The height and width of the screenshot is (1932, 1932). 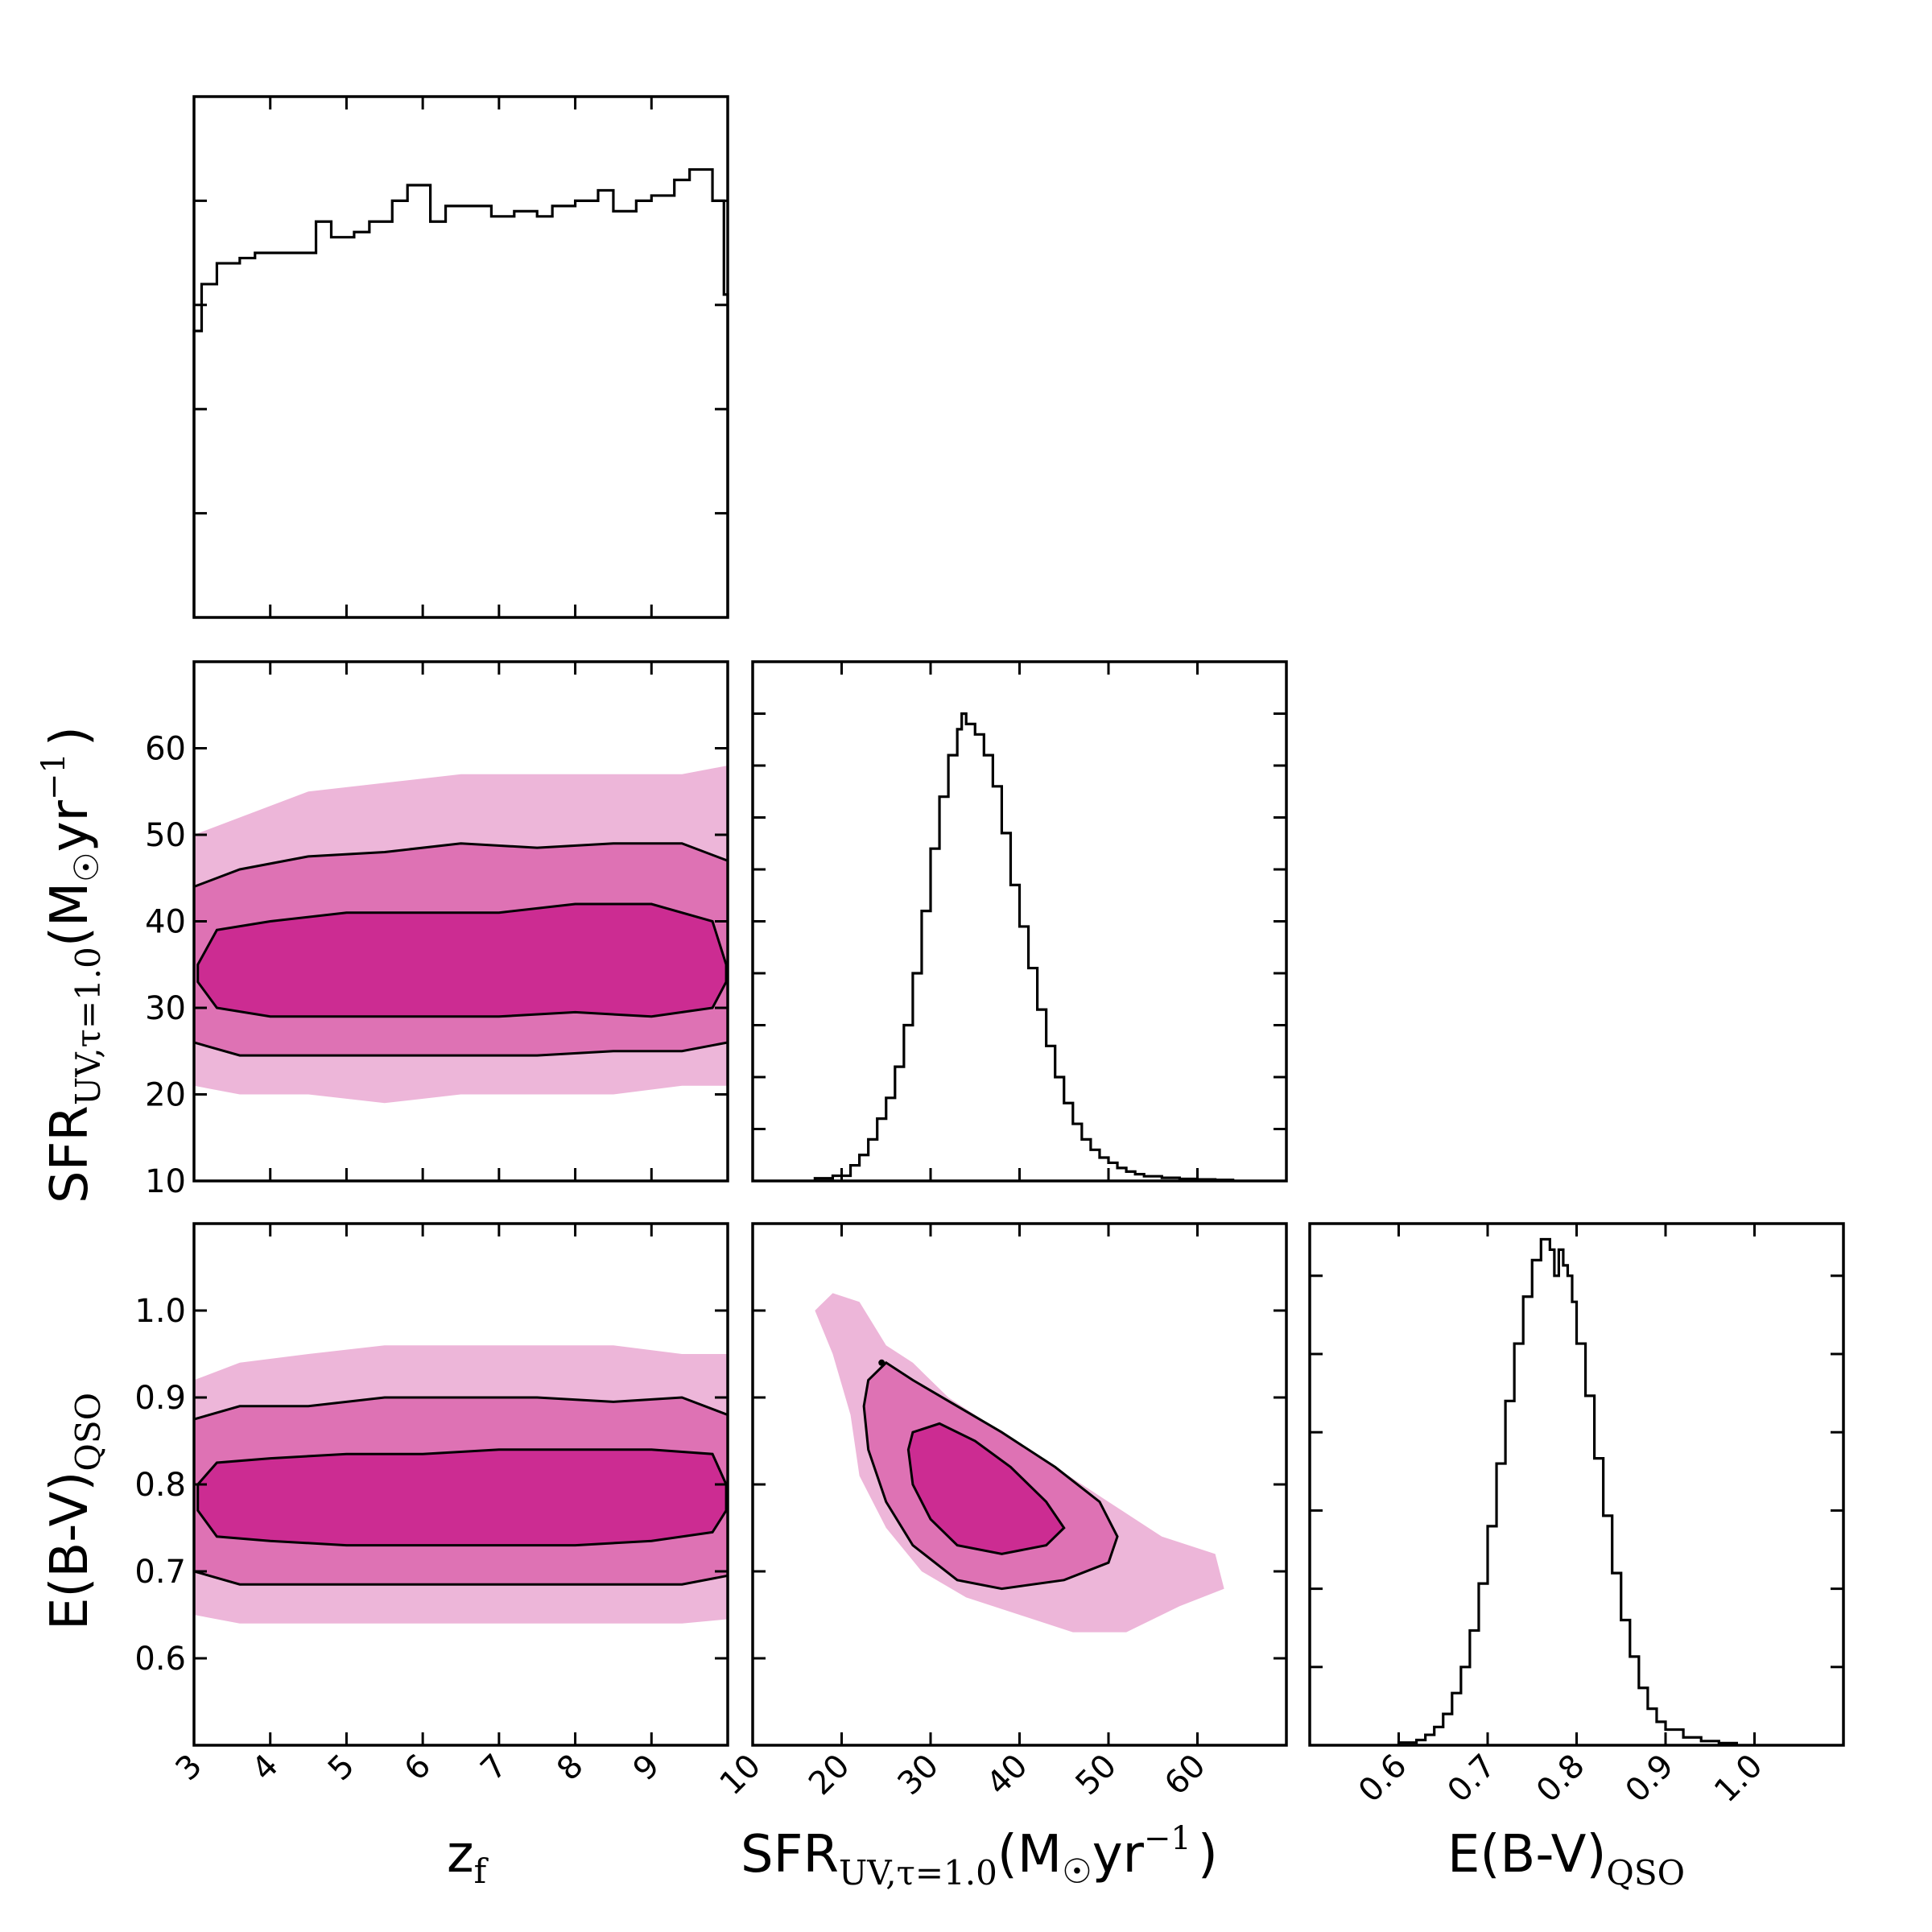 I want to click on ylabel-ebv: E(B-V)QSO, so click(x=74, y=1511).